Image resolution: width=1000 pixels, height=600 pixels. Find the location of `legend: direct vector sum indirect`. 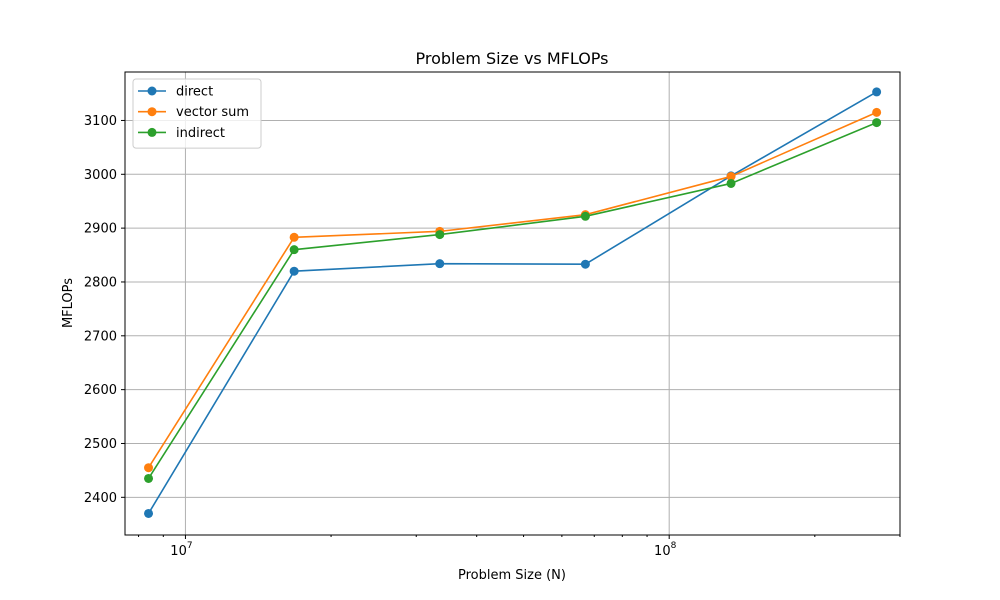

legend: direct vector sum indirect is located at coordinates (197, 113).